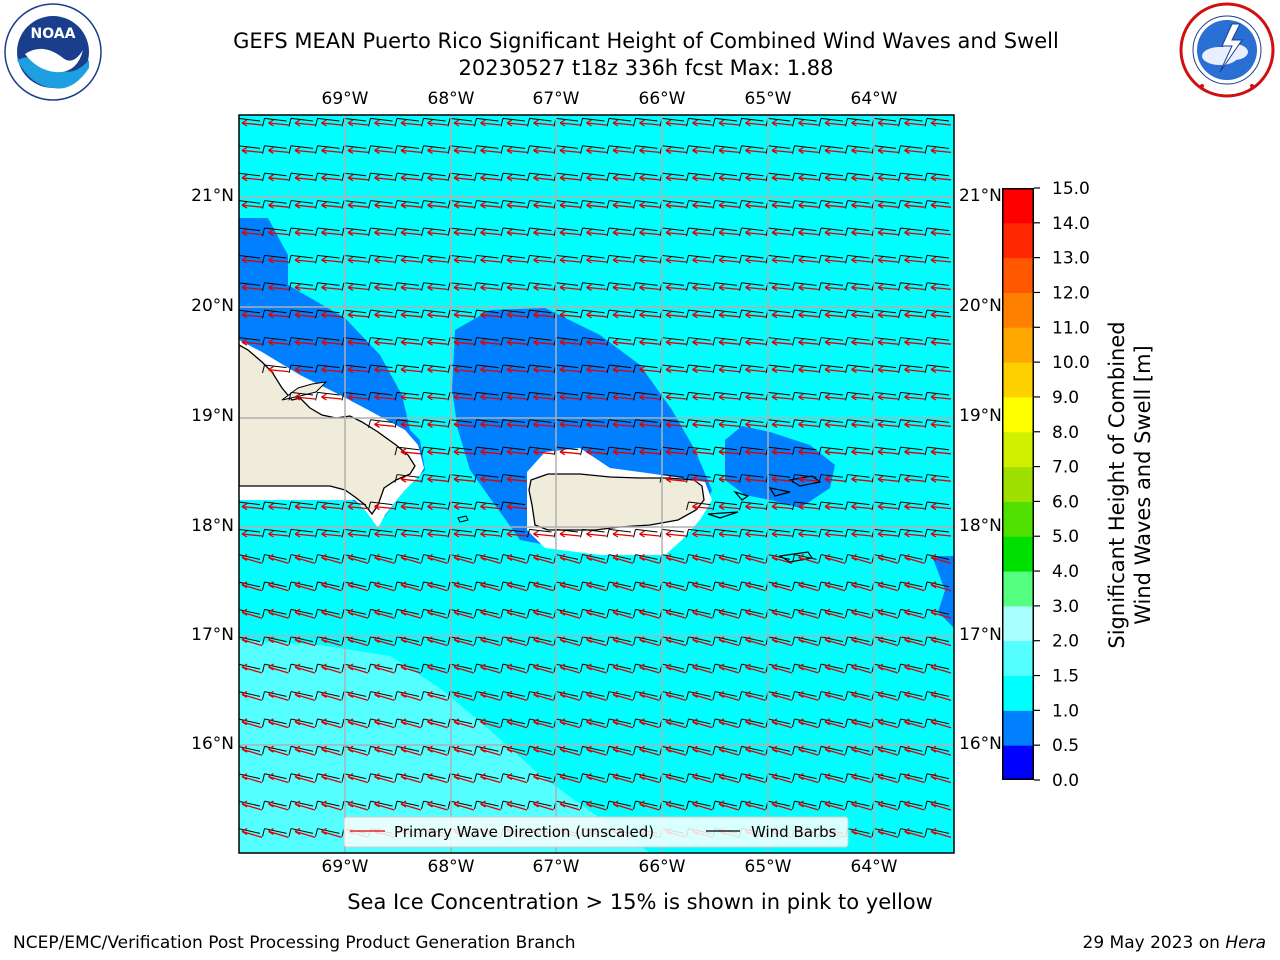  Describe the element at coordinates (980, 306) in the screenshot. I see `lat-label-right: 20°N` at that location.